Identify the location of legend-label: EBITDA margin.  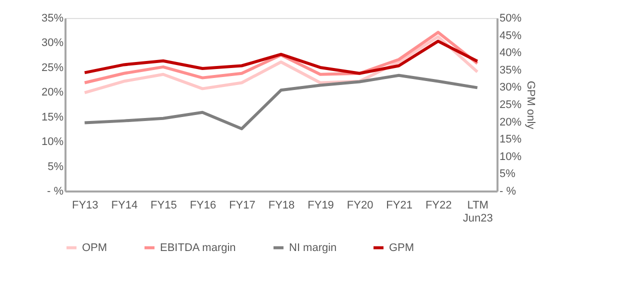
(198, 248).